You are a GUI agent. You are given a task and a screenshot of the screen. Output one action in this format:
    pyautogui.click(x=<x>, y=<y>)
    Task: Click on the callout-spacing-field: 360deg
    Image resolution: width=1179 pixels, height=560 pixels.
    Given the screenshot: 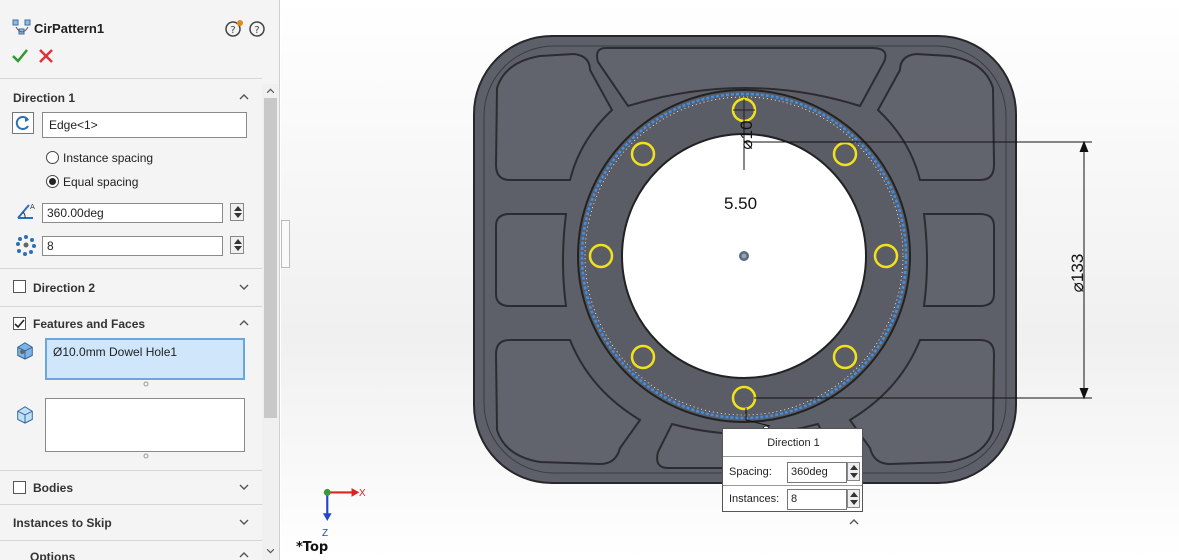 What is the action you would take?
    pyautogui.click(x=817, y=472)
    